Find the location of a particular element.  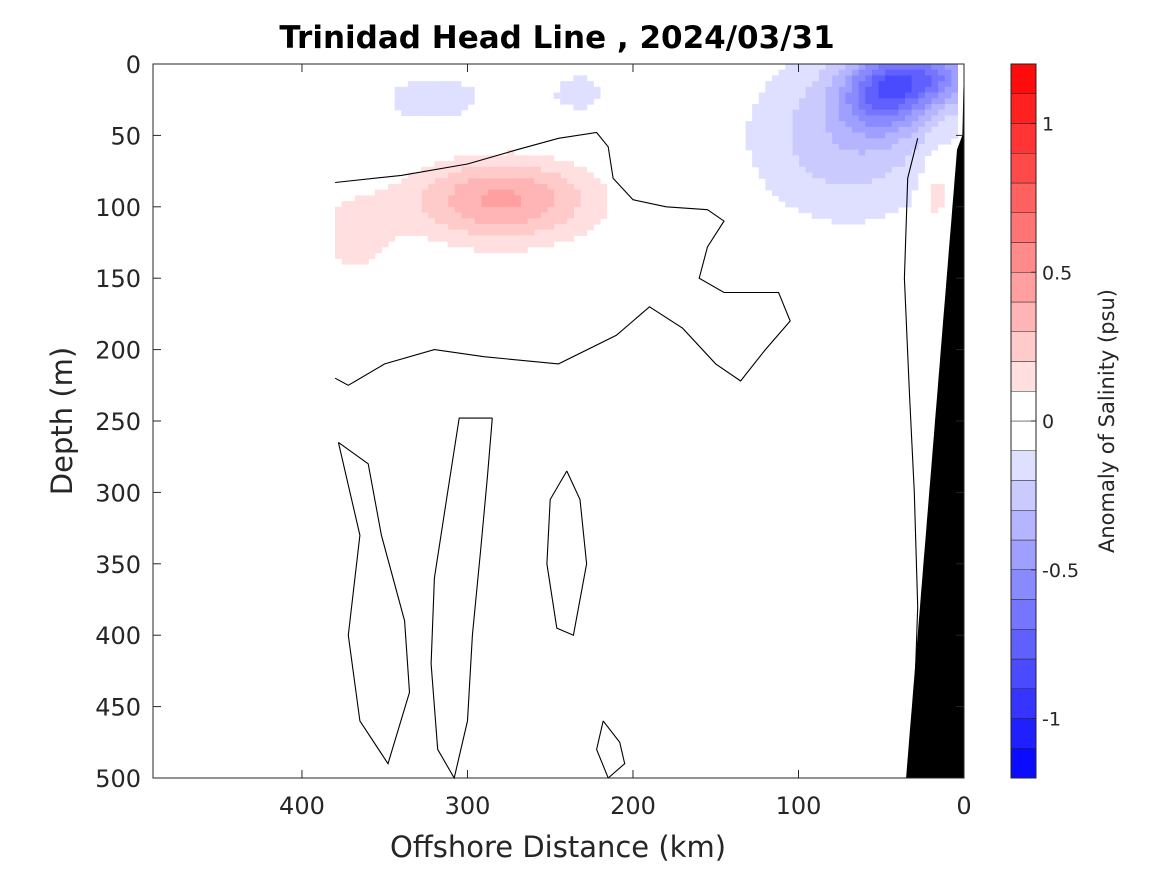

y-tick-label: 350 is located at coordinates (118, 565).